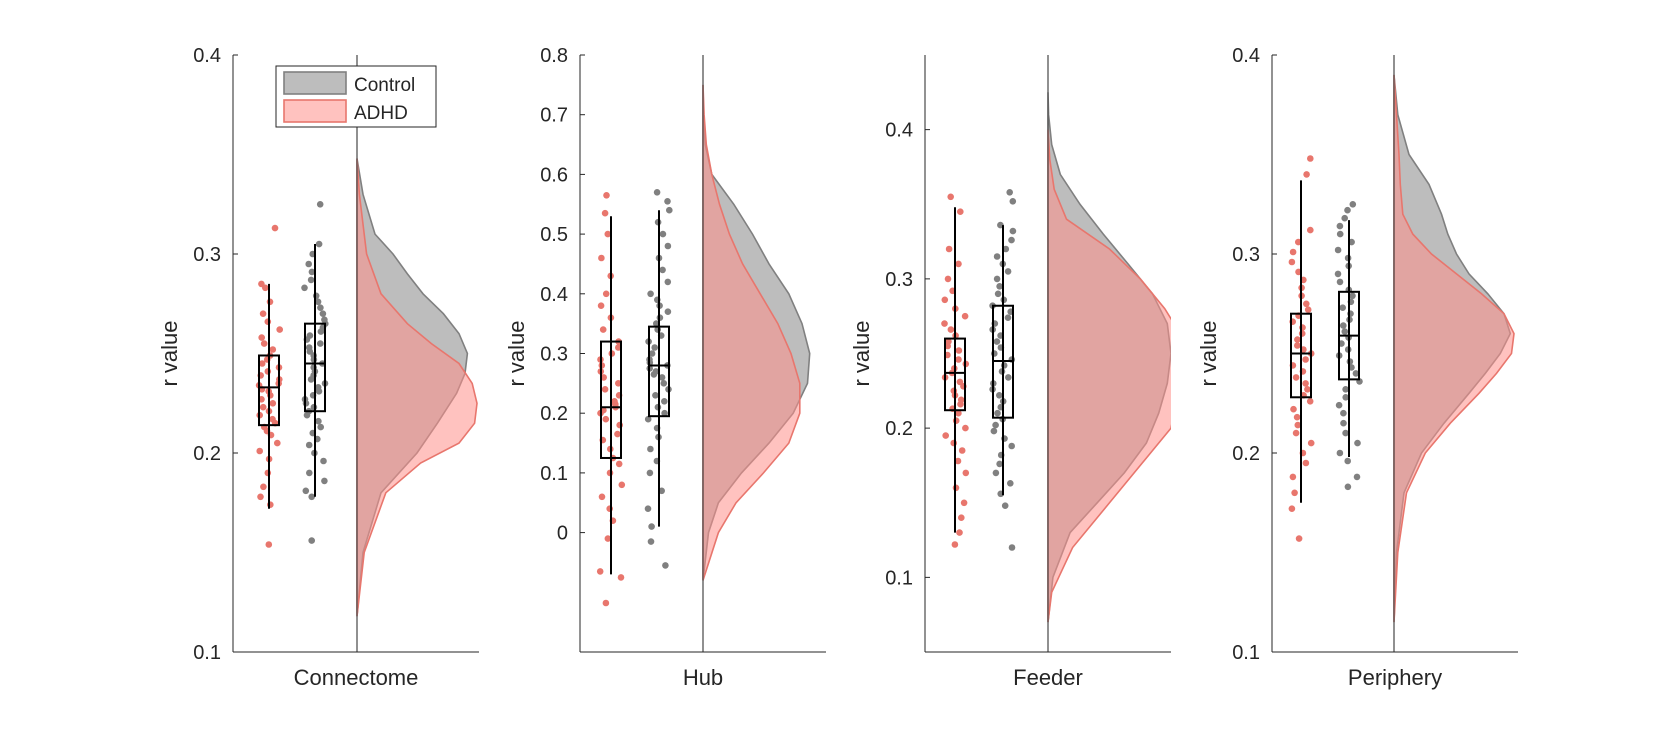  Describe the element at coordinates (554, 175) in the screenshot. I see `y-tick-label: 0.6` at that location.